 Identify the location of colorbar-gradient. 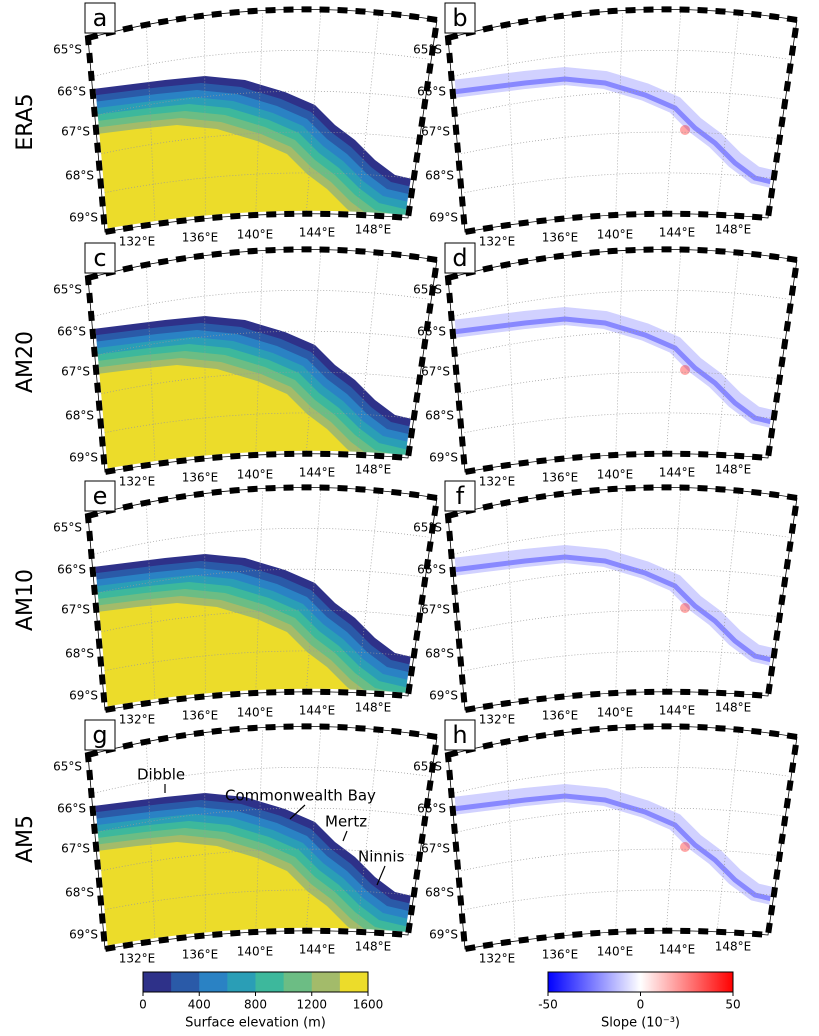
(640, 982).